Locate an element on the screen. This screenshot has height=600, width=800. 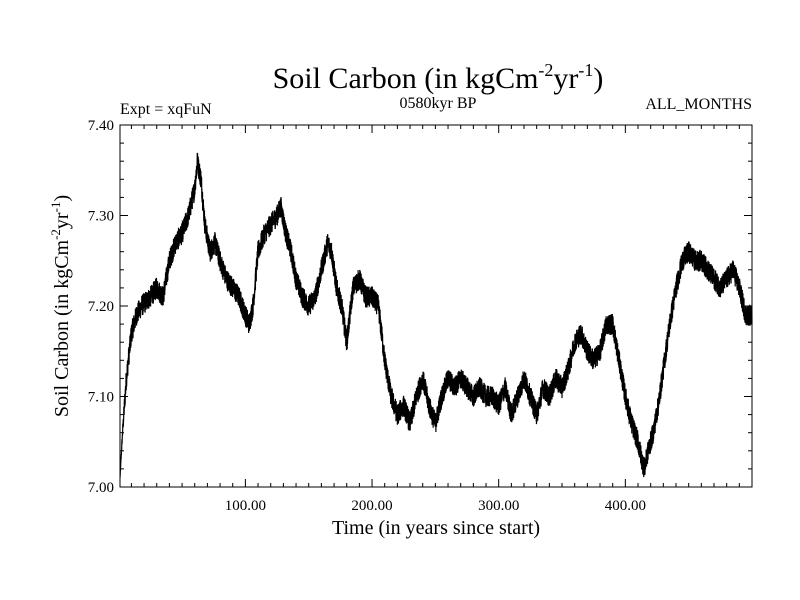
chart-title: Soil Carbon (in kgCm-2yr-1) is located at coordinates (438, 77).